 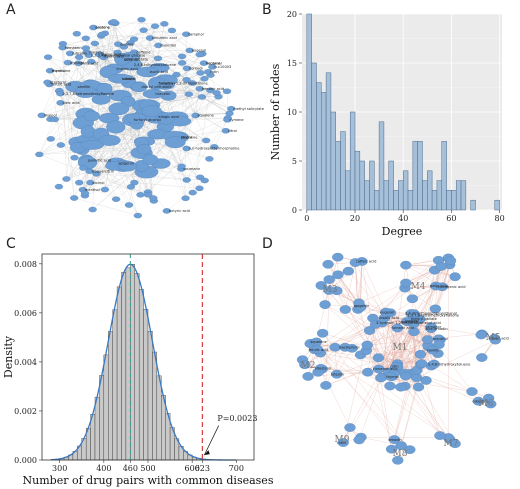 I want to click on node-label: vanillin, so click(x=433, y=350).